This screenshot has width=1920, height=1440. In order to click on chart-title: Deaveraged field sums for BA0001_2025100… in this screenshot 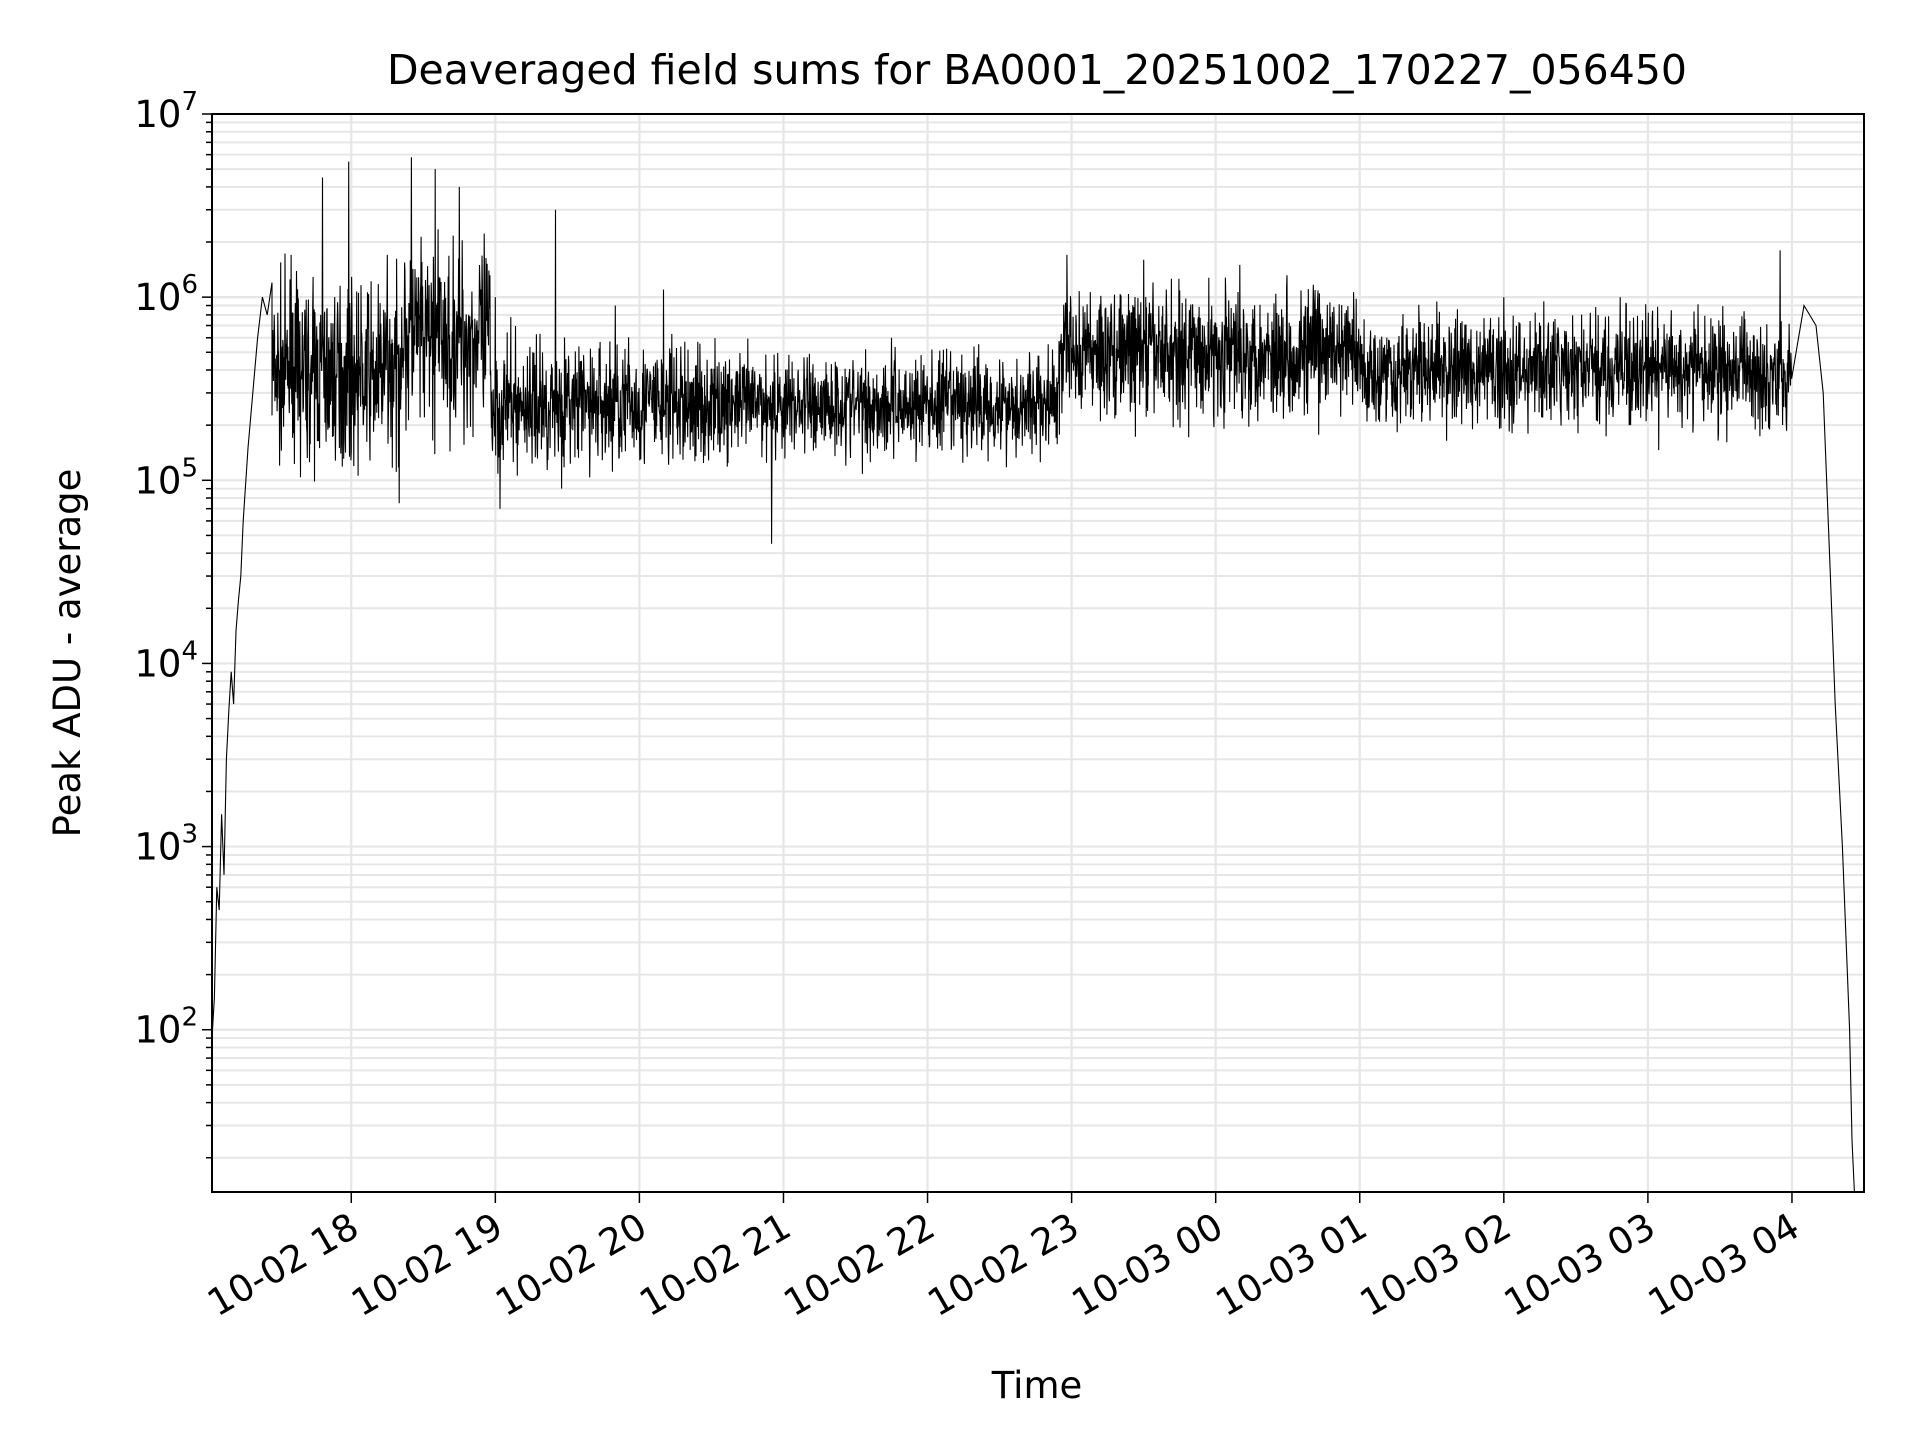, I will do `click(1037, 70)`.